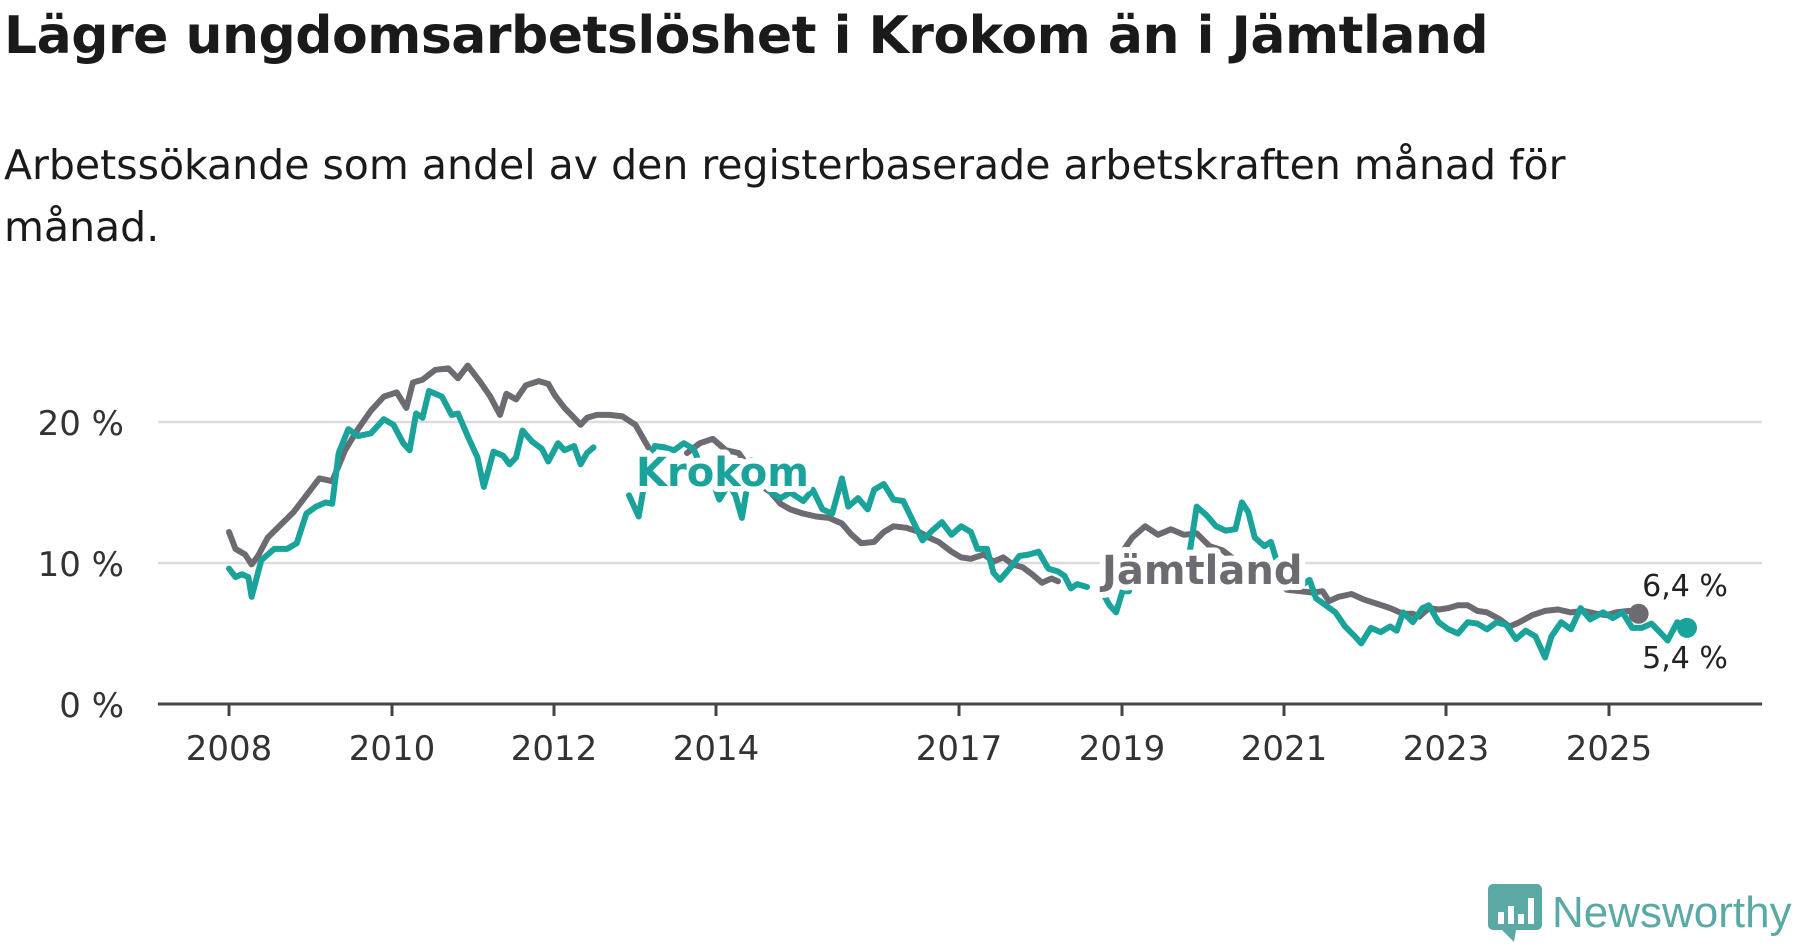 The height and width of the screenshot is (948, 1800). What do you see at coordinates (392, 749) in the screenshot?
I see `x-tick-label: 2010` at bounding box center [392, 749].